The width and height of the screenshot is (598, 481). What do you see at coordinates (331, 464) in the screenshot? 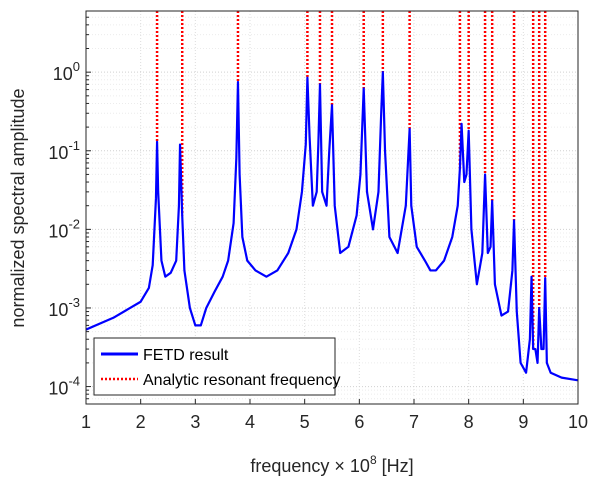
I see `x-axis-label: frequency × 108 [Hz]` at bounding box center [331, 464].